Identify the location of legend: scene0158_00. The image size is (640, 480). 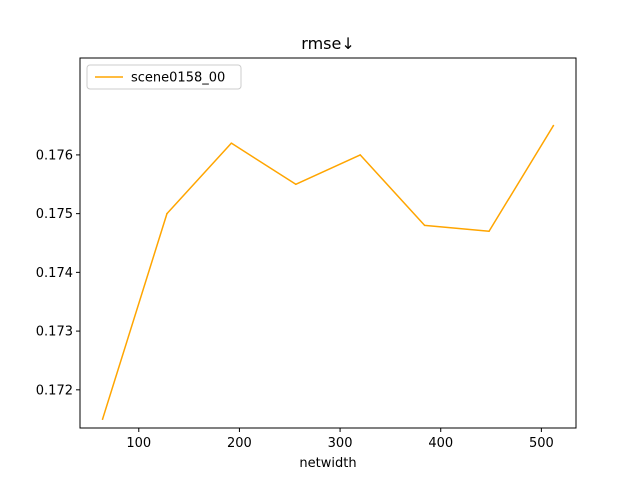
(164, 77).